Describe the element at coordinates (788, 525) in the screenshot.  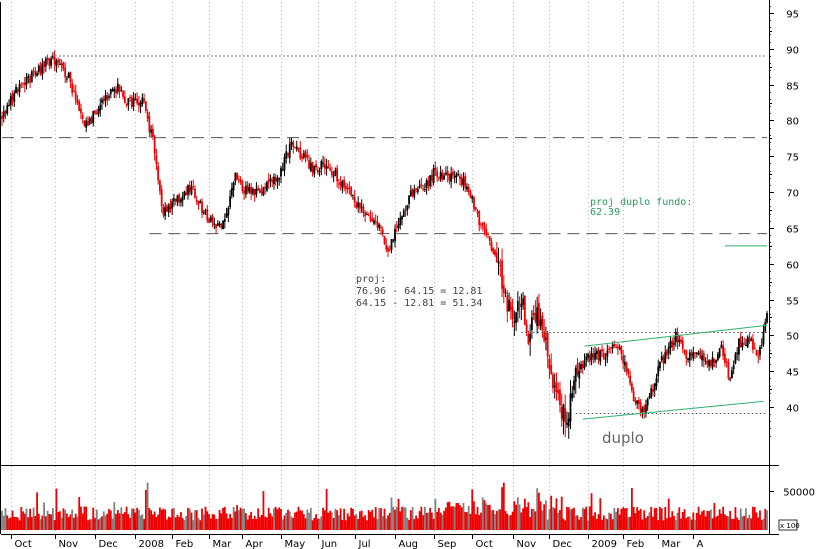
I see `volume-scale-box` at that location.